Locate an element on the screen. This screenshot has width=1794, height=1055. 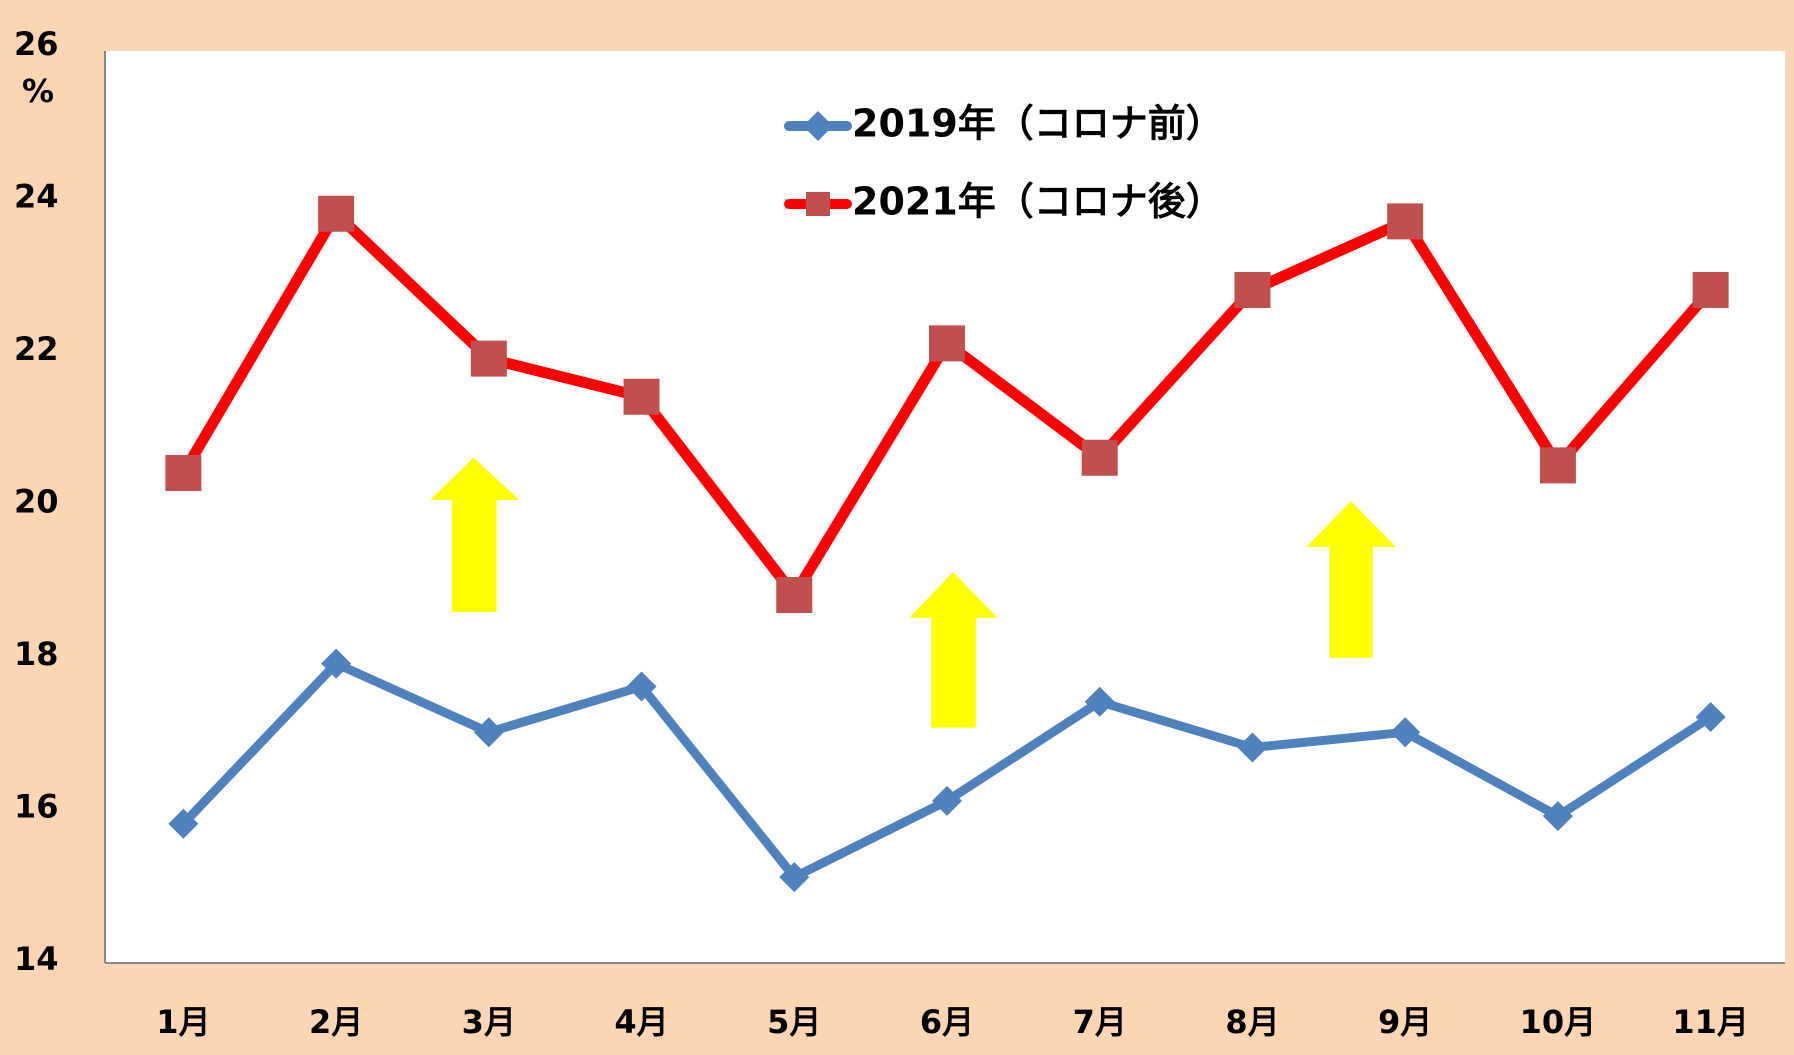
x-tick-label: 5月 is located at coordinates (794, 1022).